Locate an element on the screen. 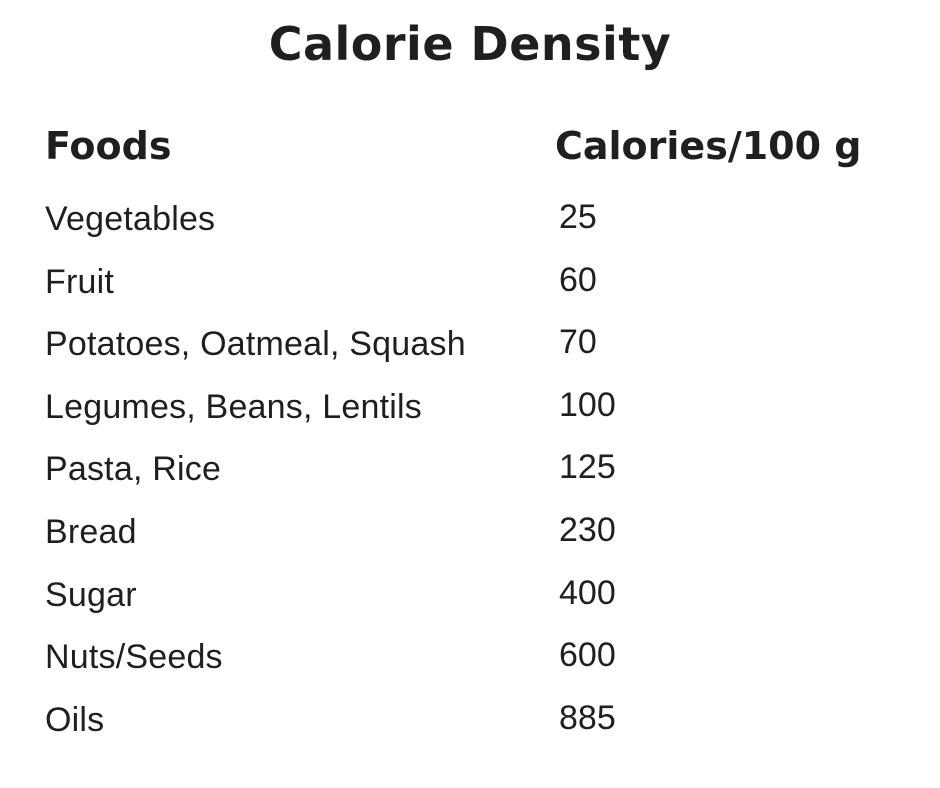  calories-cell: 60 is located at coordinates (578, 279).